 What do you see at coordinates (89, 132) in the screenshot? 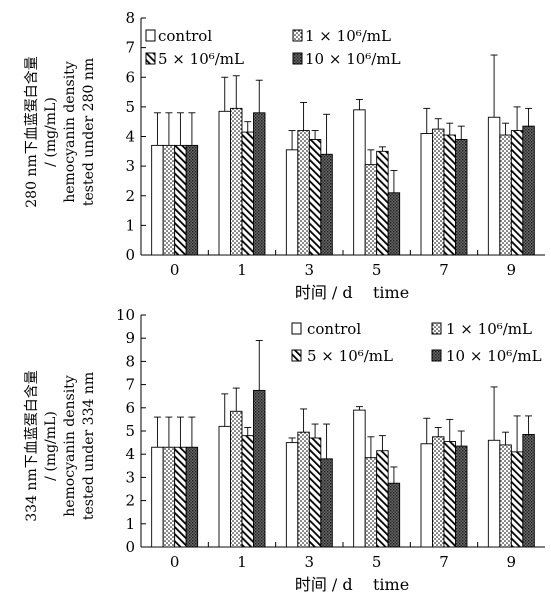
I see `ylabel-line-4: tested under 280 nm` at bounding box center [89, 132].